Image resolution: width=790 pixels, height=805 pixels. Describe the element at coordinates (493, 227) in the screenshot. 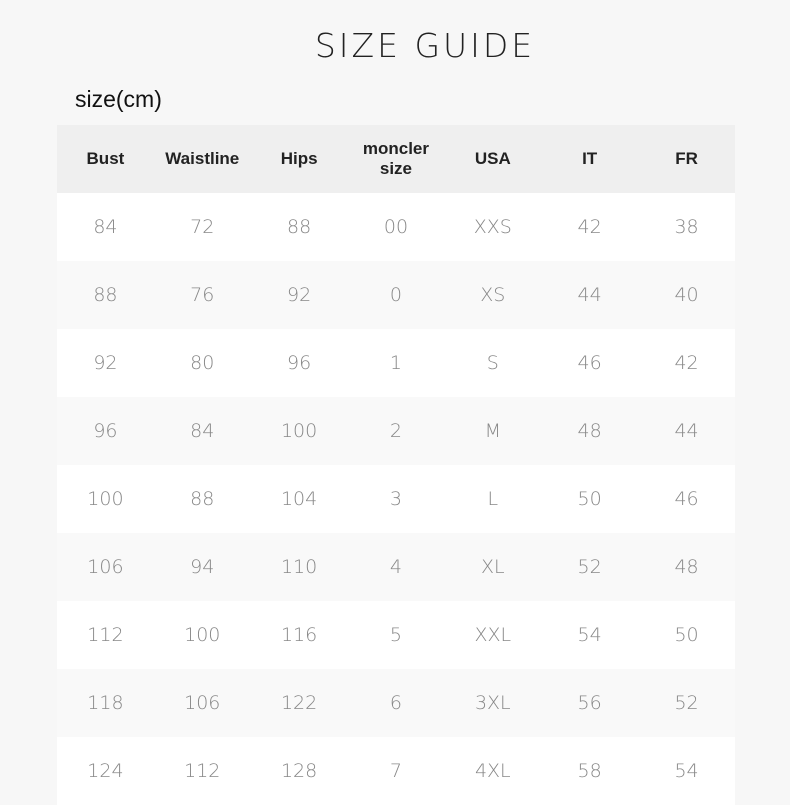

I see `table-cell: XXS` at that location.